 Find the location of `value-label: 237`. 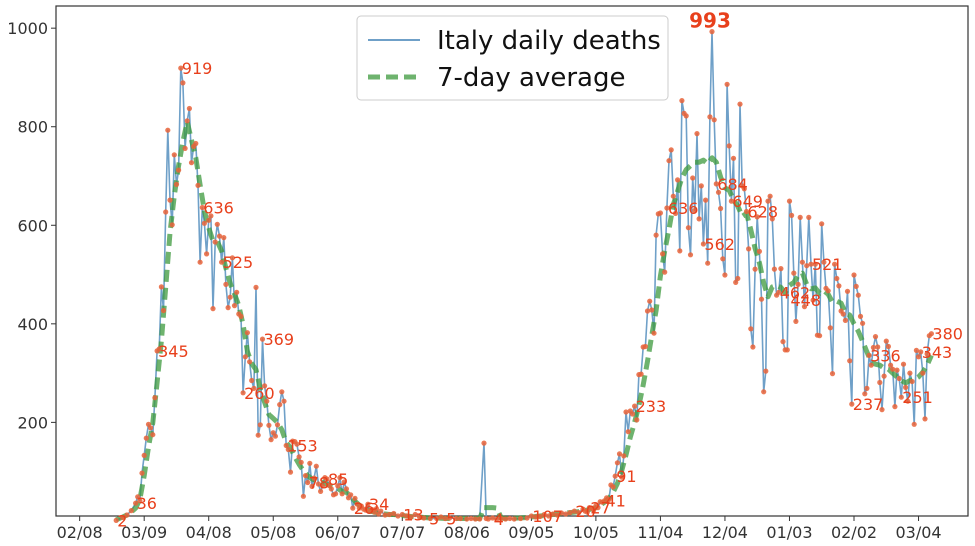

value-label: 237 is located at coordinates (868, 404).